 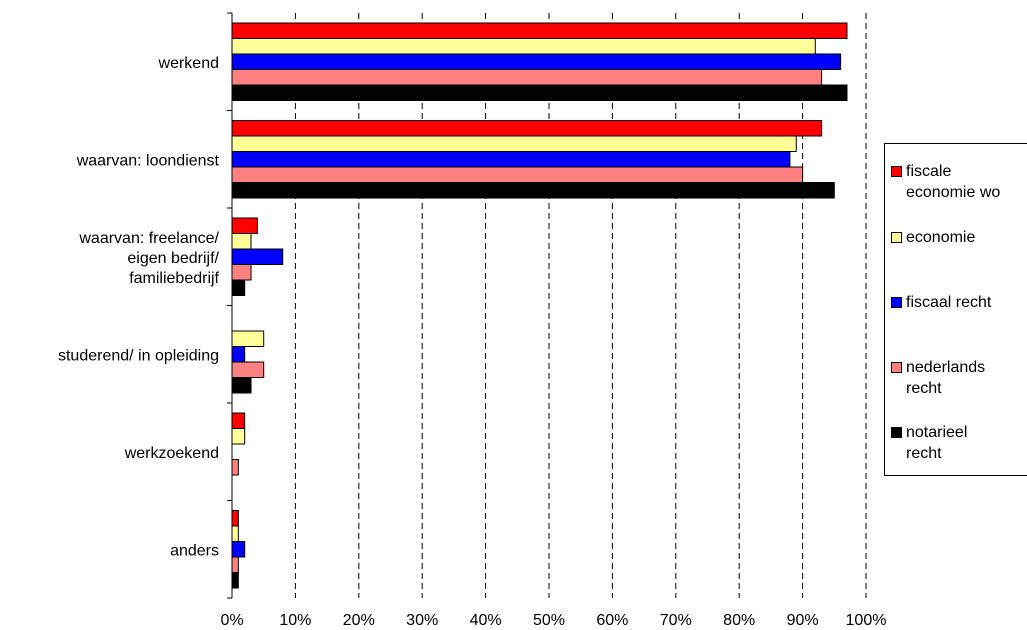 I want to click on x-tick-label: 60%, so click(x=612, y=620).